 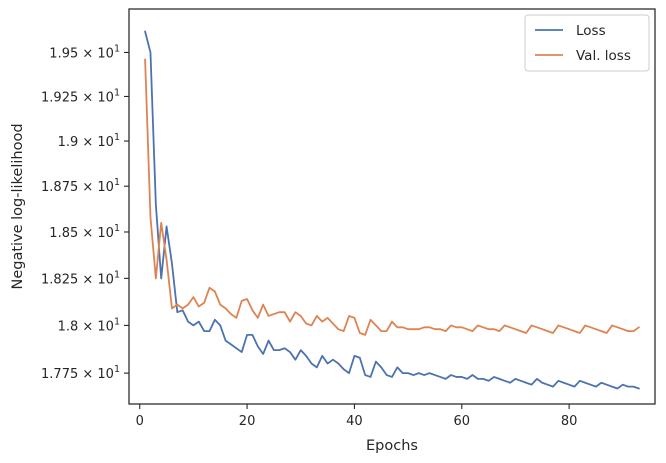 I want to click on y-tick-mantissa: 1.775 ×, so click(x=69, y=374).